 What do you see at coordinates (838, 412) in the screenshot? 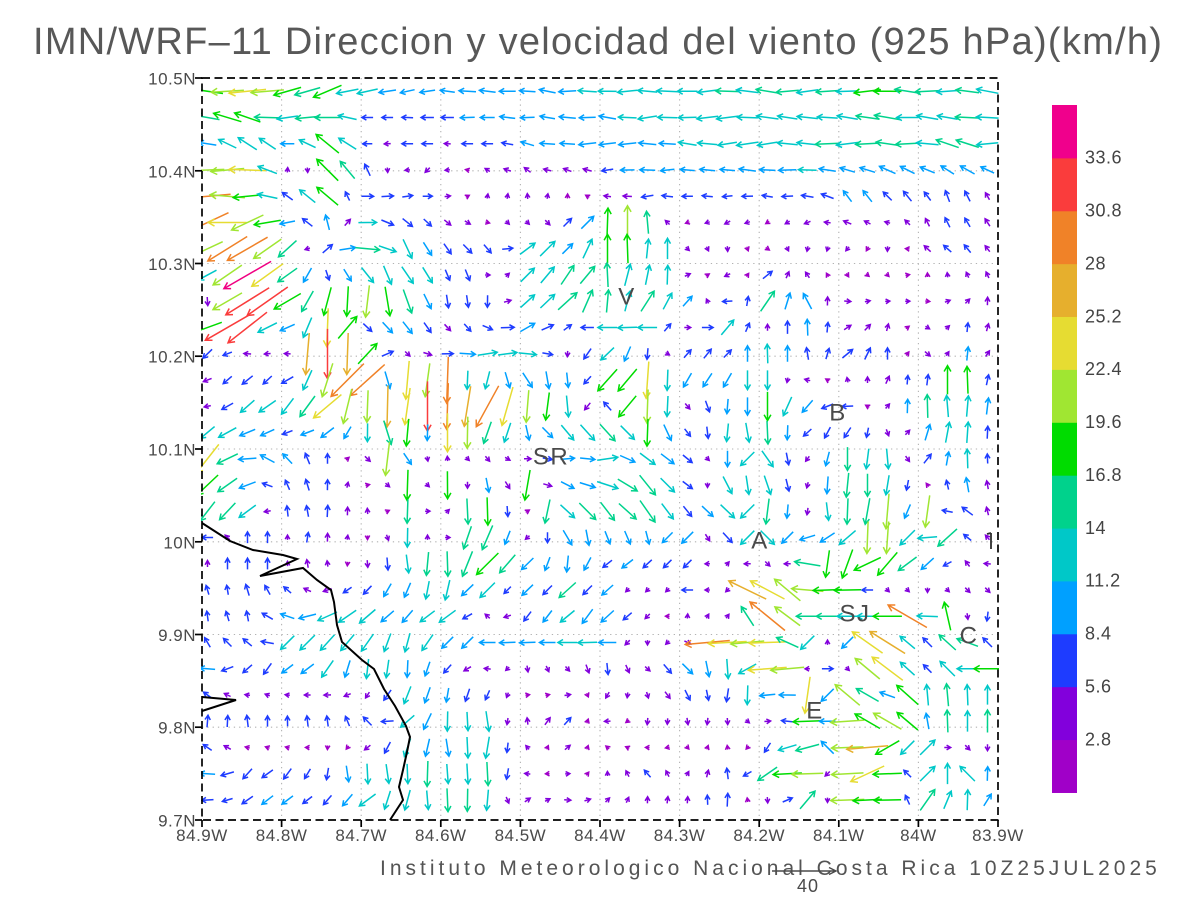
I see `svg-text: B` at bounding box center [838, 412].